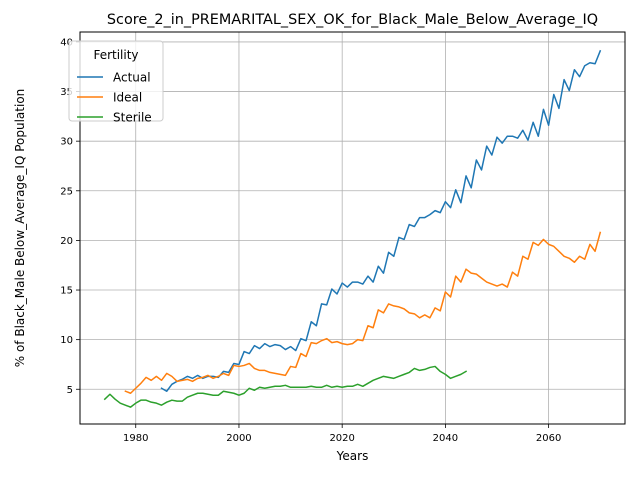  I want to click on legend-items: Actual Ideal Sterile, so click(114, 98).